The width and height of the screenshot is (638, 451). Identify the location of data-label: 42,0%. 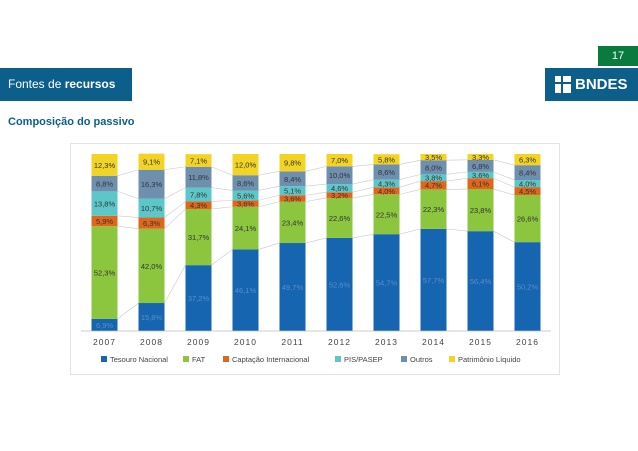
(152, 266).